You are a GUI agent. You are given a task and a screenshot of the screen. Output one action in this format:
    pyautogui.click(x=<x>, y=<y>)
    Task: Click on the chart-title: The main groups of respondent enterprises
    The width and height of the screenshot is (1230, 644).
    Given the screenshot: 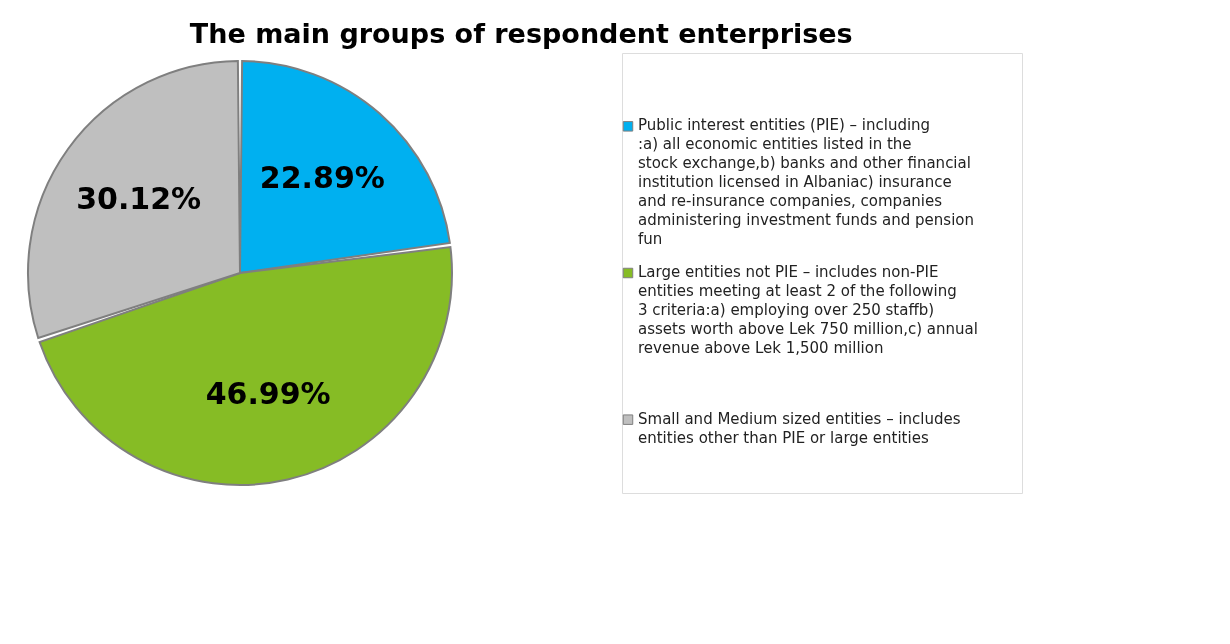 What is the action you would take?
    pyautogui.click(x=521, y=33)
    